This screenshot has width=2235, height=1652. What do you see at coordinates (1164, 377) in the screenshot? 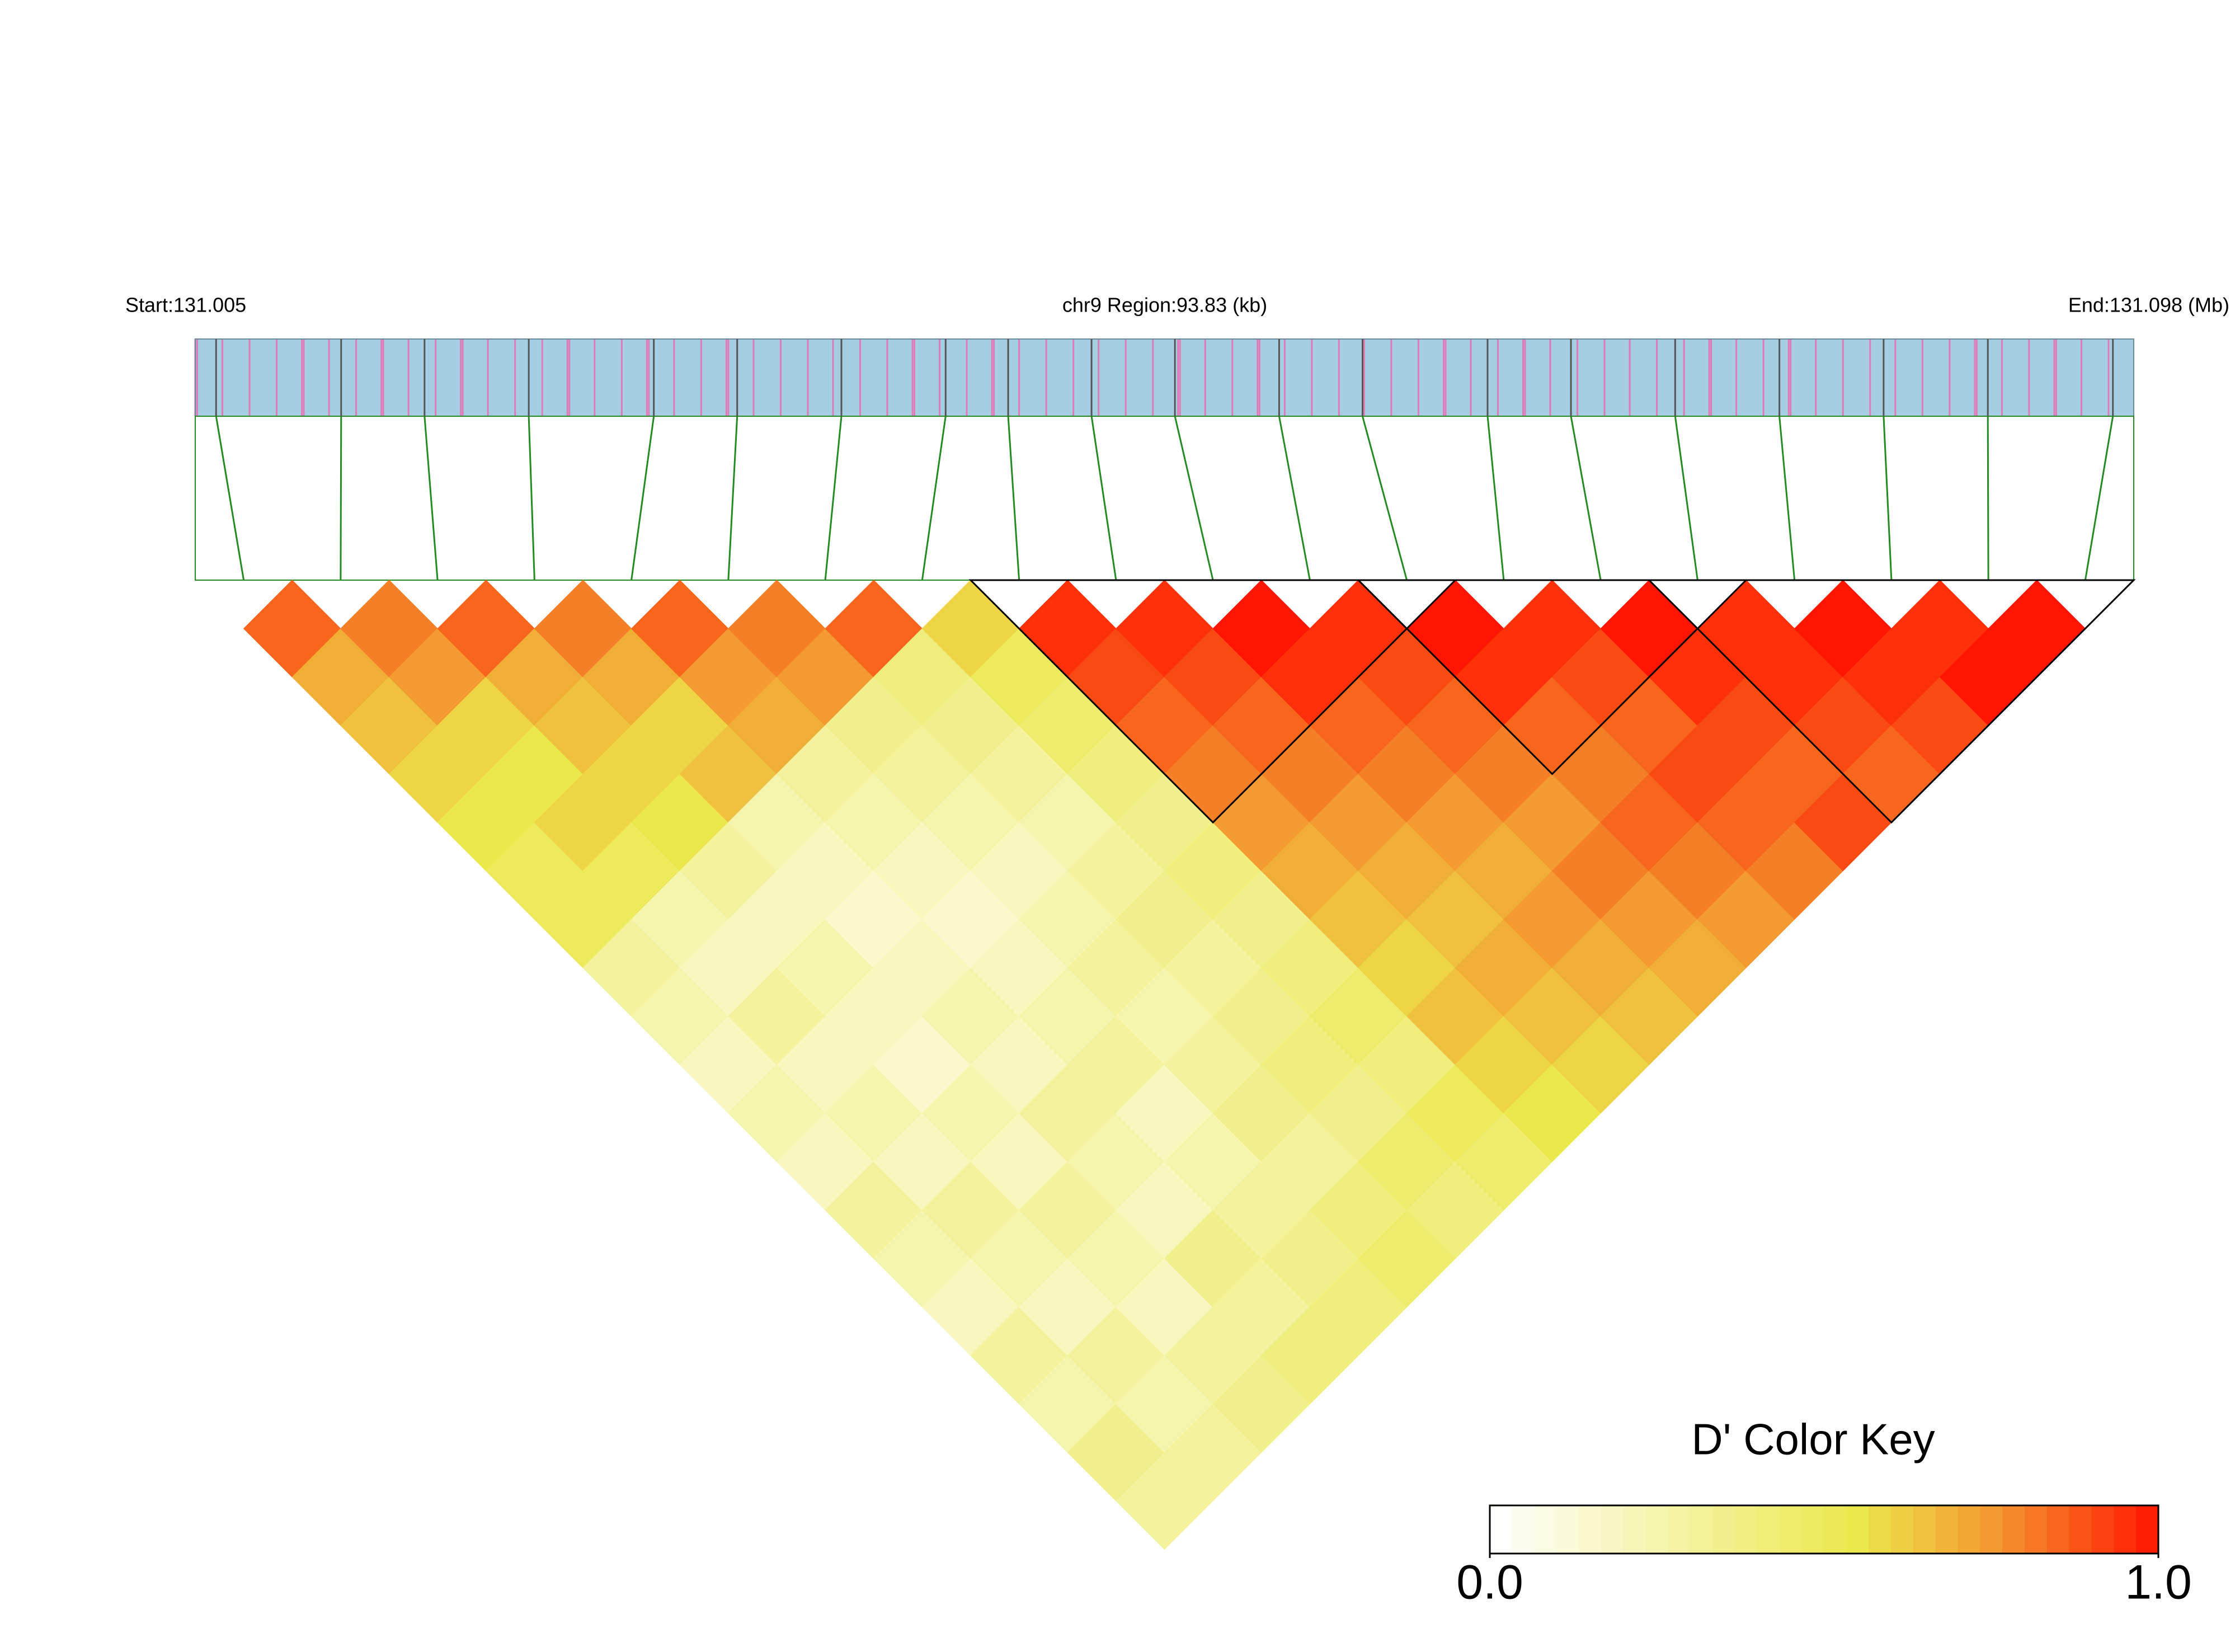
I see `gene-bar` at bounding box center [1164, 377].